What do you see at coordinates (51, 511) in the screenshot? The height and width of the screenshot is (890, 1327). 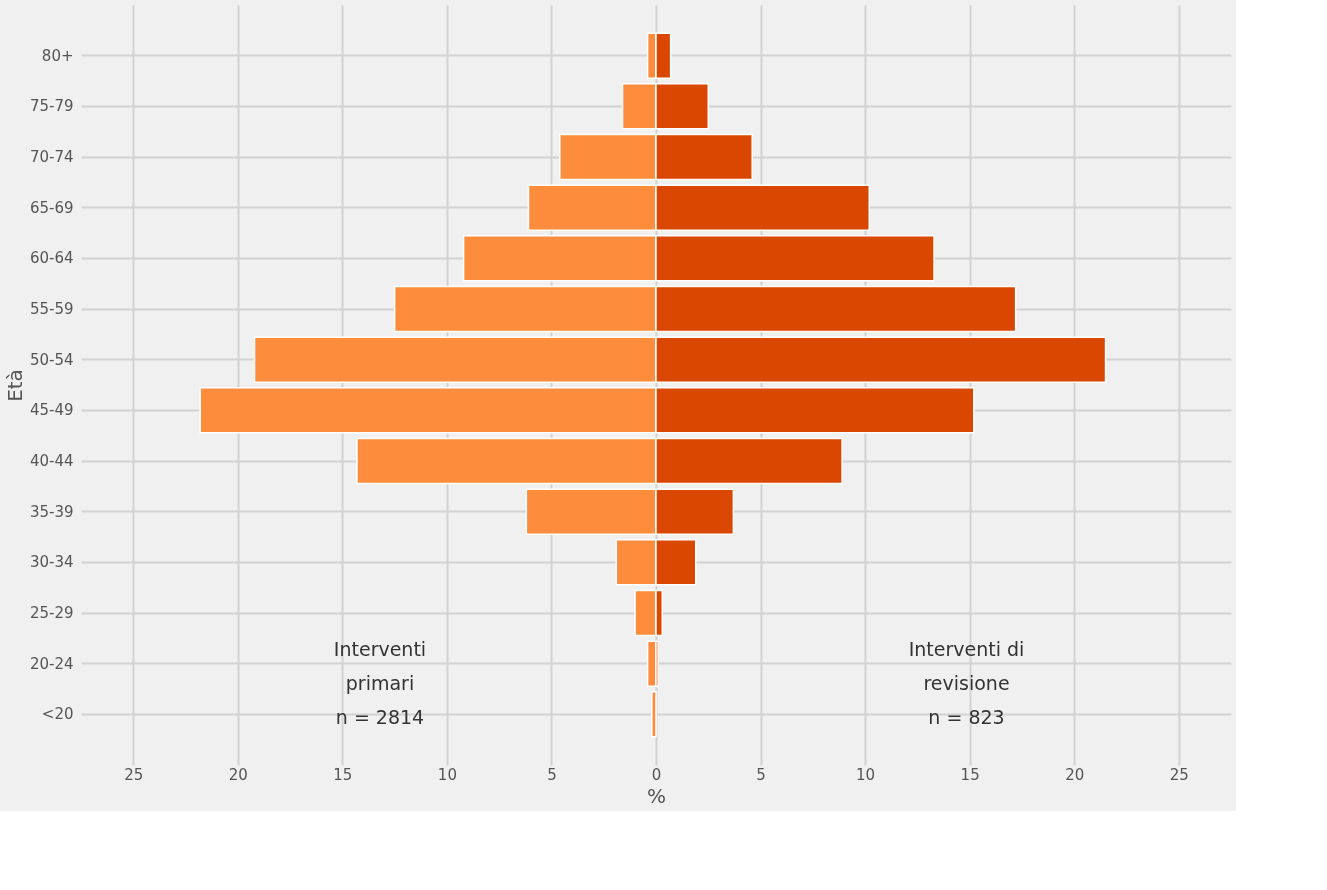 I see `y-tick-label: 35-39` at bounding box center [51, 511].